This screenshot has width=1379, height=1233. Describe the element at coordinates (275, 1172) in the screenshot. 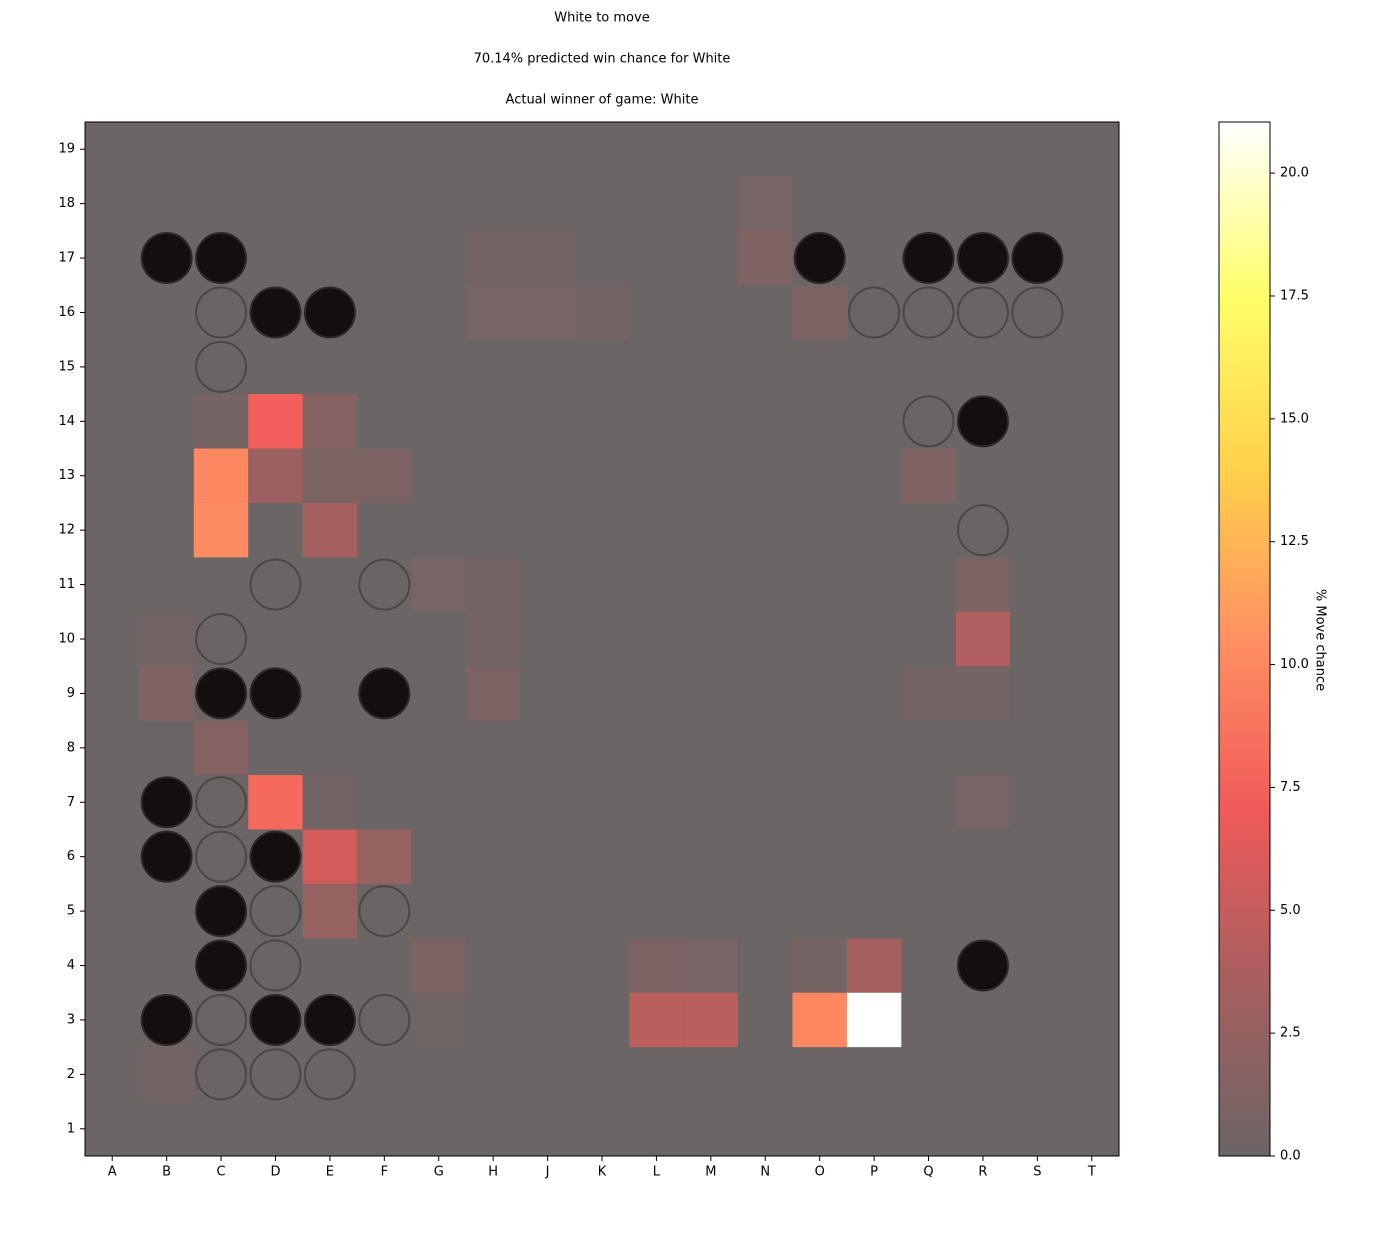

I see `x-tick-label: D` at that location.